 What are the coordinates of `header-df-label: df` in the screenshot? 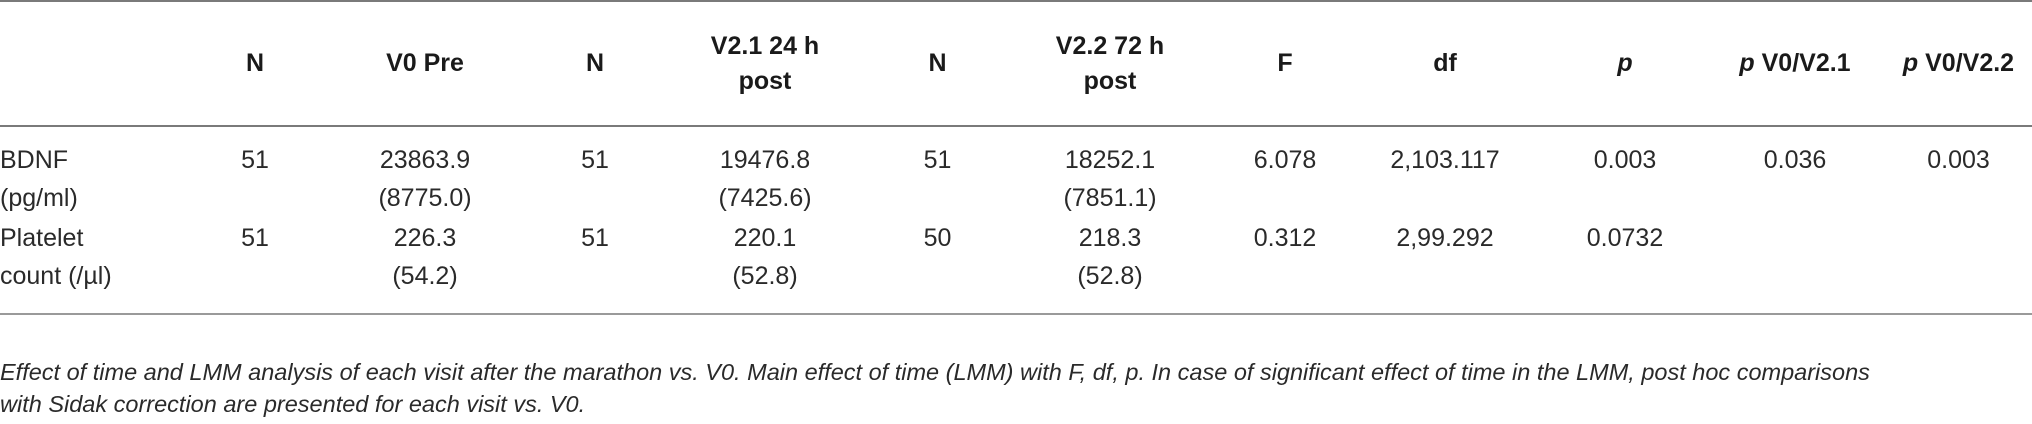 It's located at (1445, 63).